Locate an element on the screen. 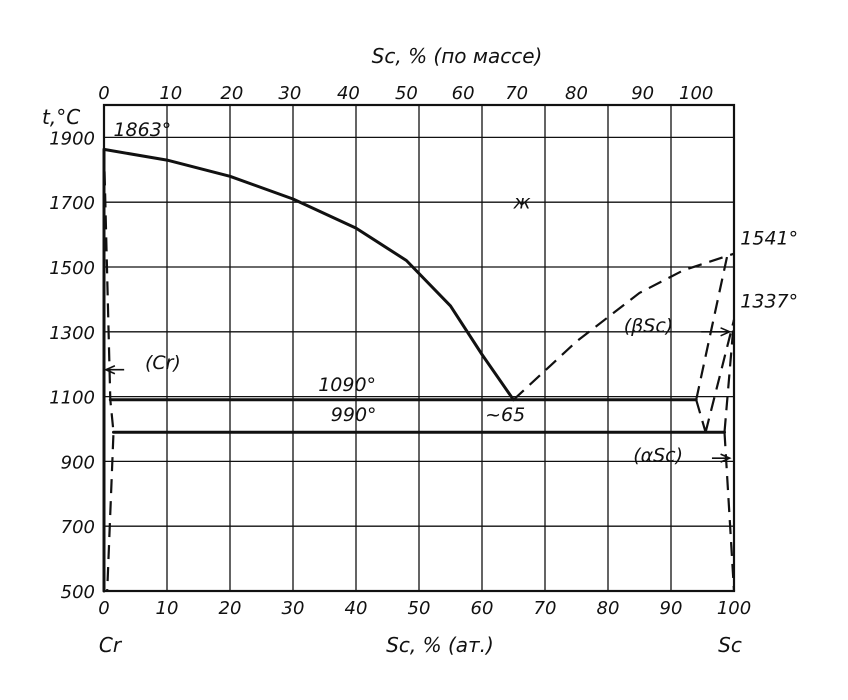 The height and width of the screenshot is (700, 848). y-tick-label: 1300 is located at coordinates (72, 333).